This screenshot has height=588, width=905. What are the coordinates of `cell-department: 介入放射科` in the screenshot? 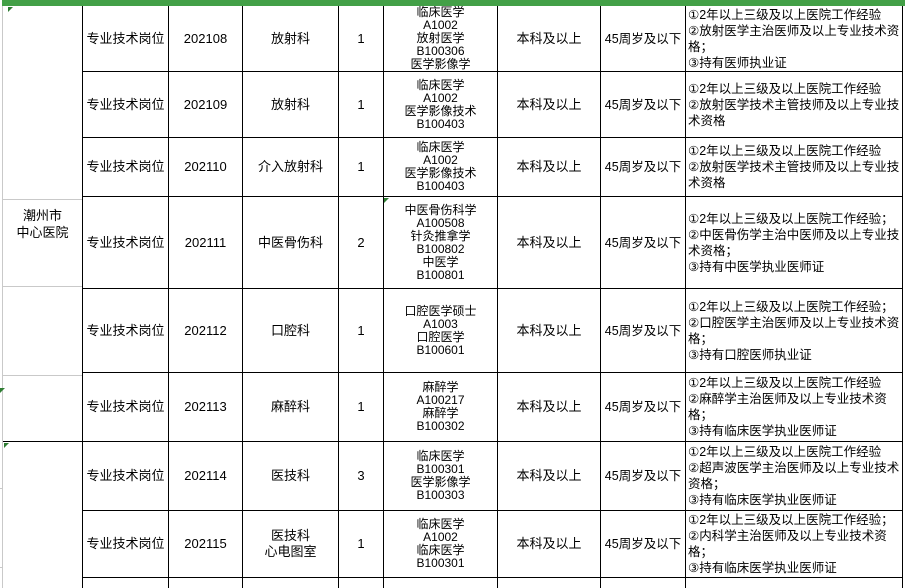 It's located at (291, 167).